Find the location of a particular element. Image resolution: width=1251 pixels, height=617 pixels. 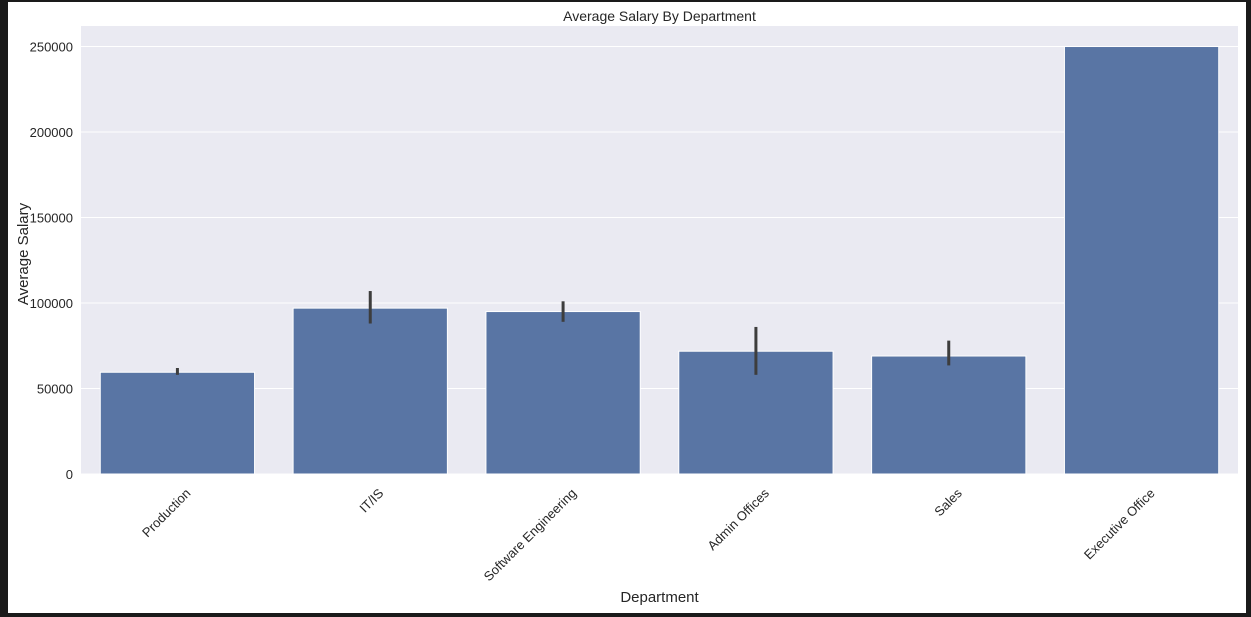

y-axis-label: Average Salary is located at coordinates (23, 253).